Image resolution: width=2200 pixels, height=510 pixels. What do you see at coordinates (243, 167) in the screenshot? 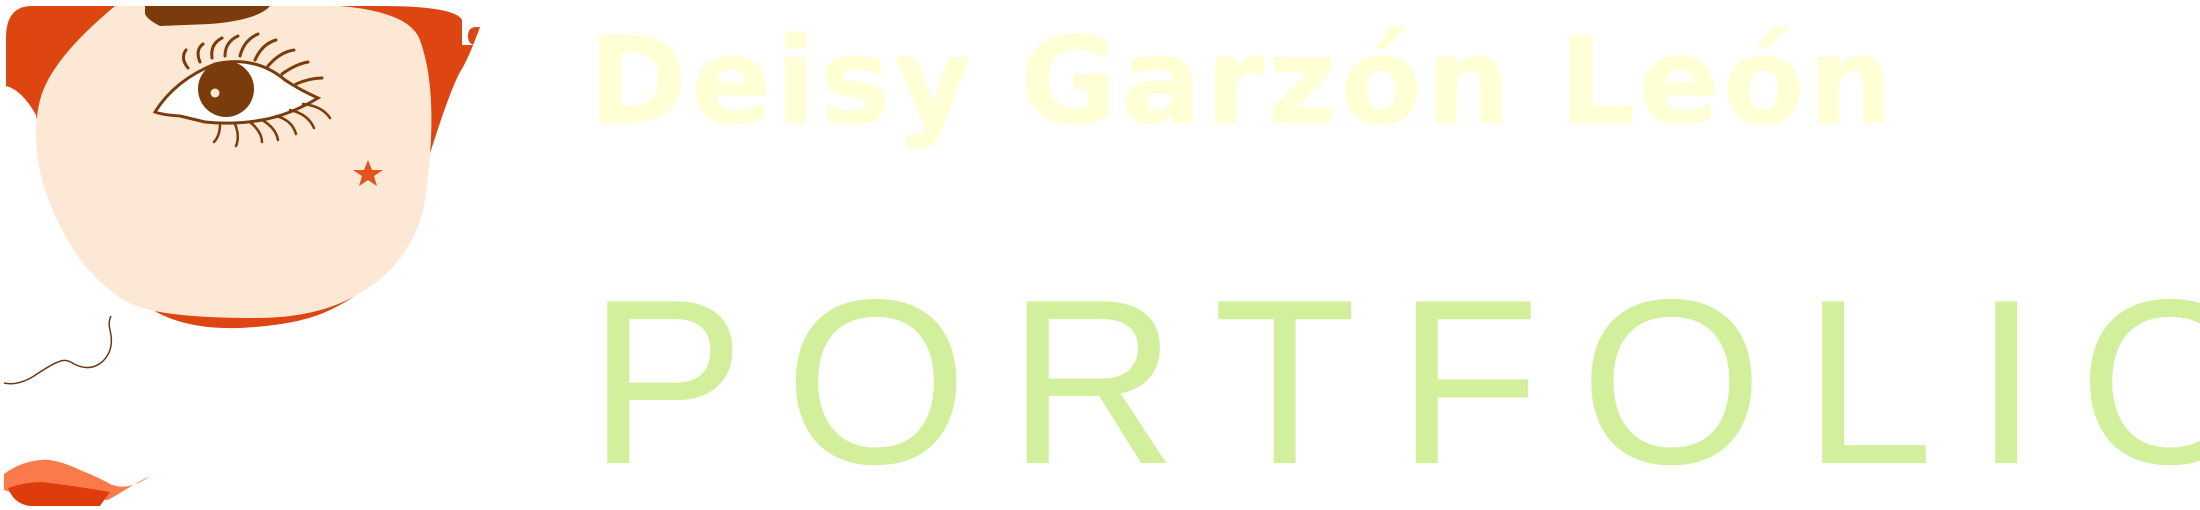
I see `face-frame-icon` at bounding box center [243, 167].